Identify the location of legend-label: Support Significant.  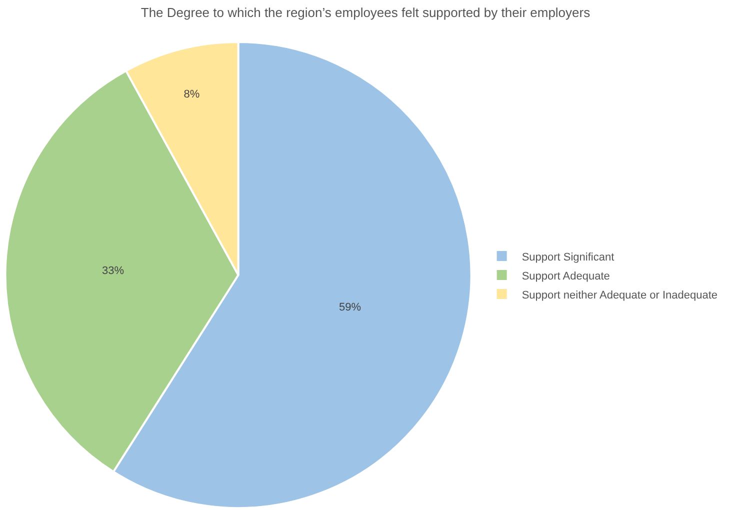
(568, 257).